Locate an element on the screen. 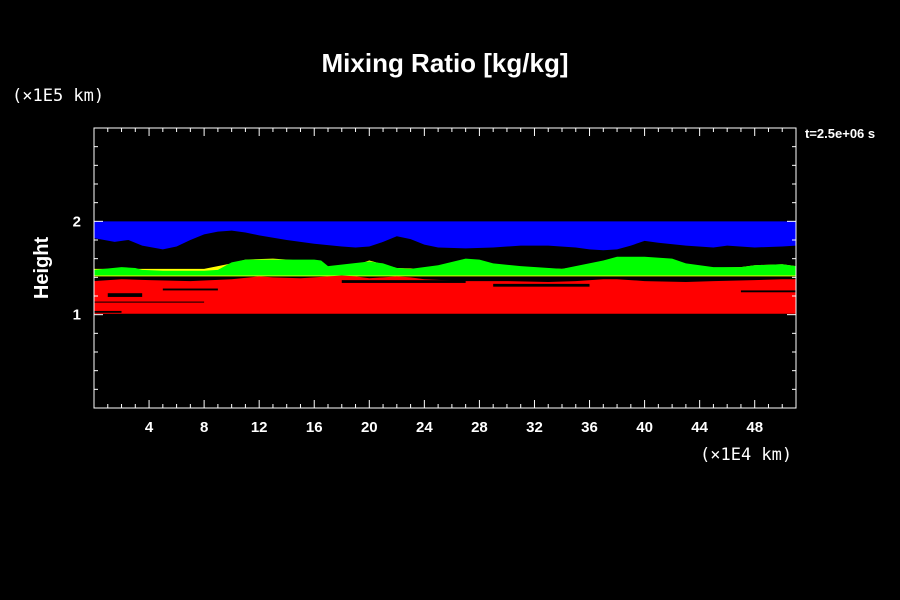 The width and height of the screenshot is (900, 600). x-tick-label: 44 is located at coordinates (699, 427).